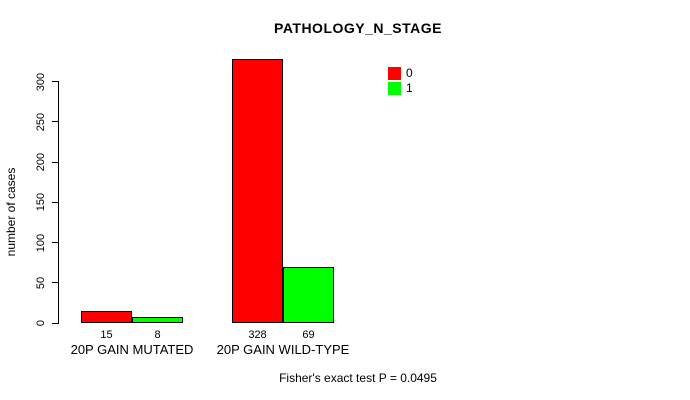  I want to click on y-tick-label: 150, so click(41, 202).